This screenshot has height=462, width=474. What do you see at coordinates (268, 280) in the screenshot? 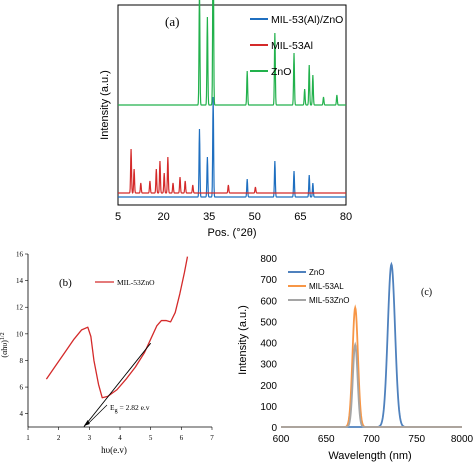
I see `y-tick-label-7: 700` at bounding box center [268, 280].